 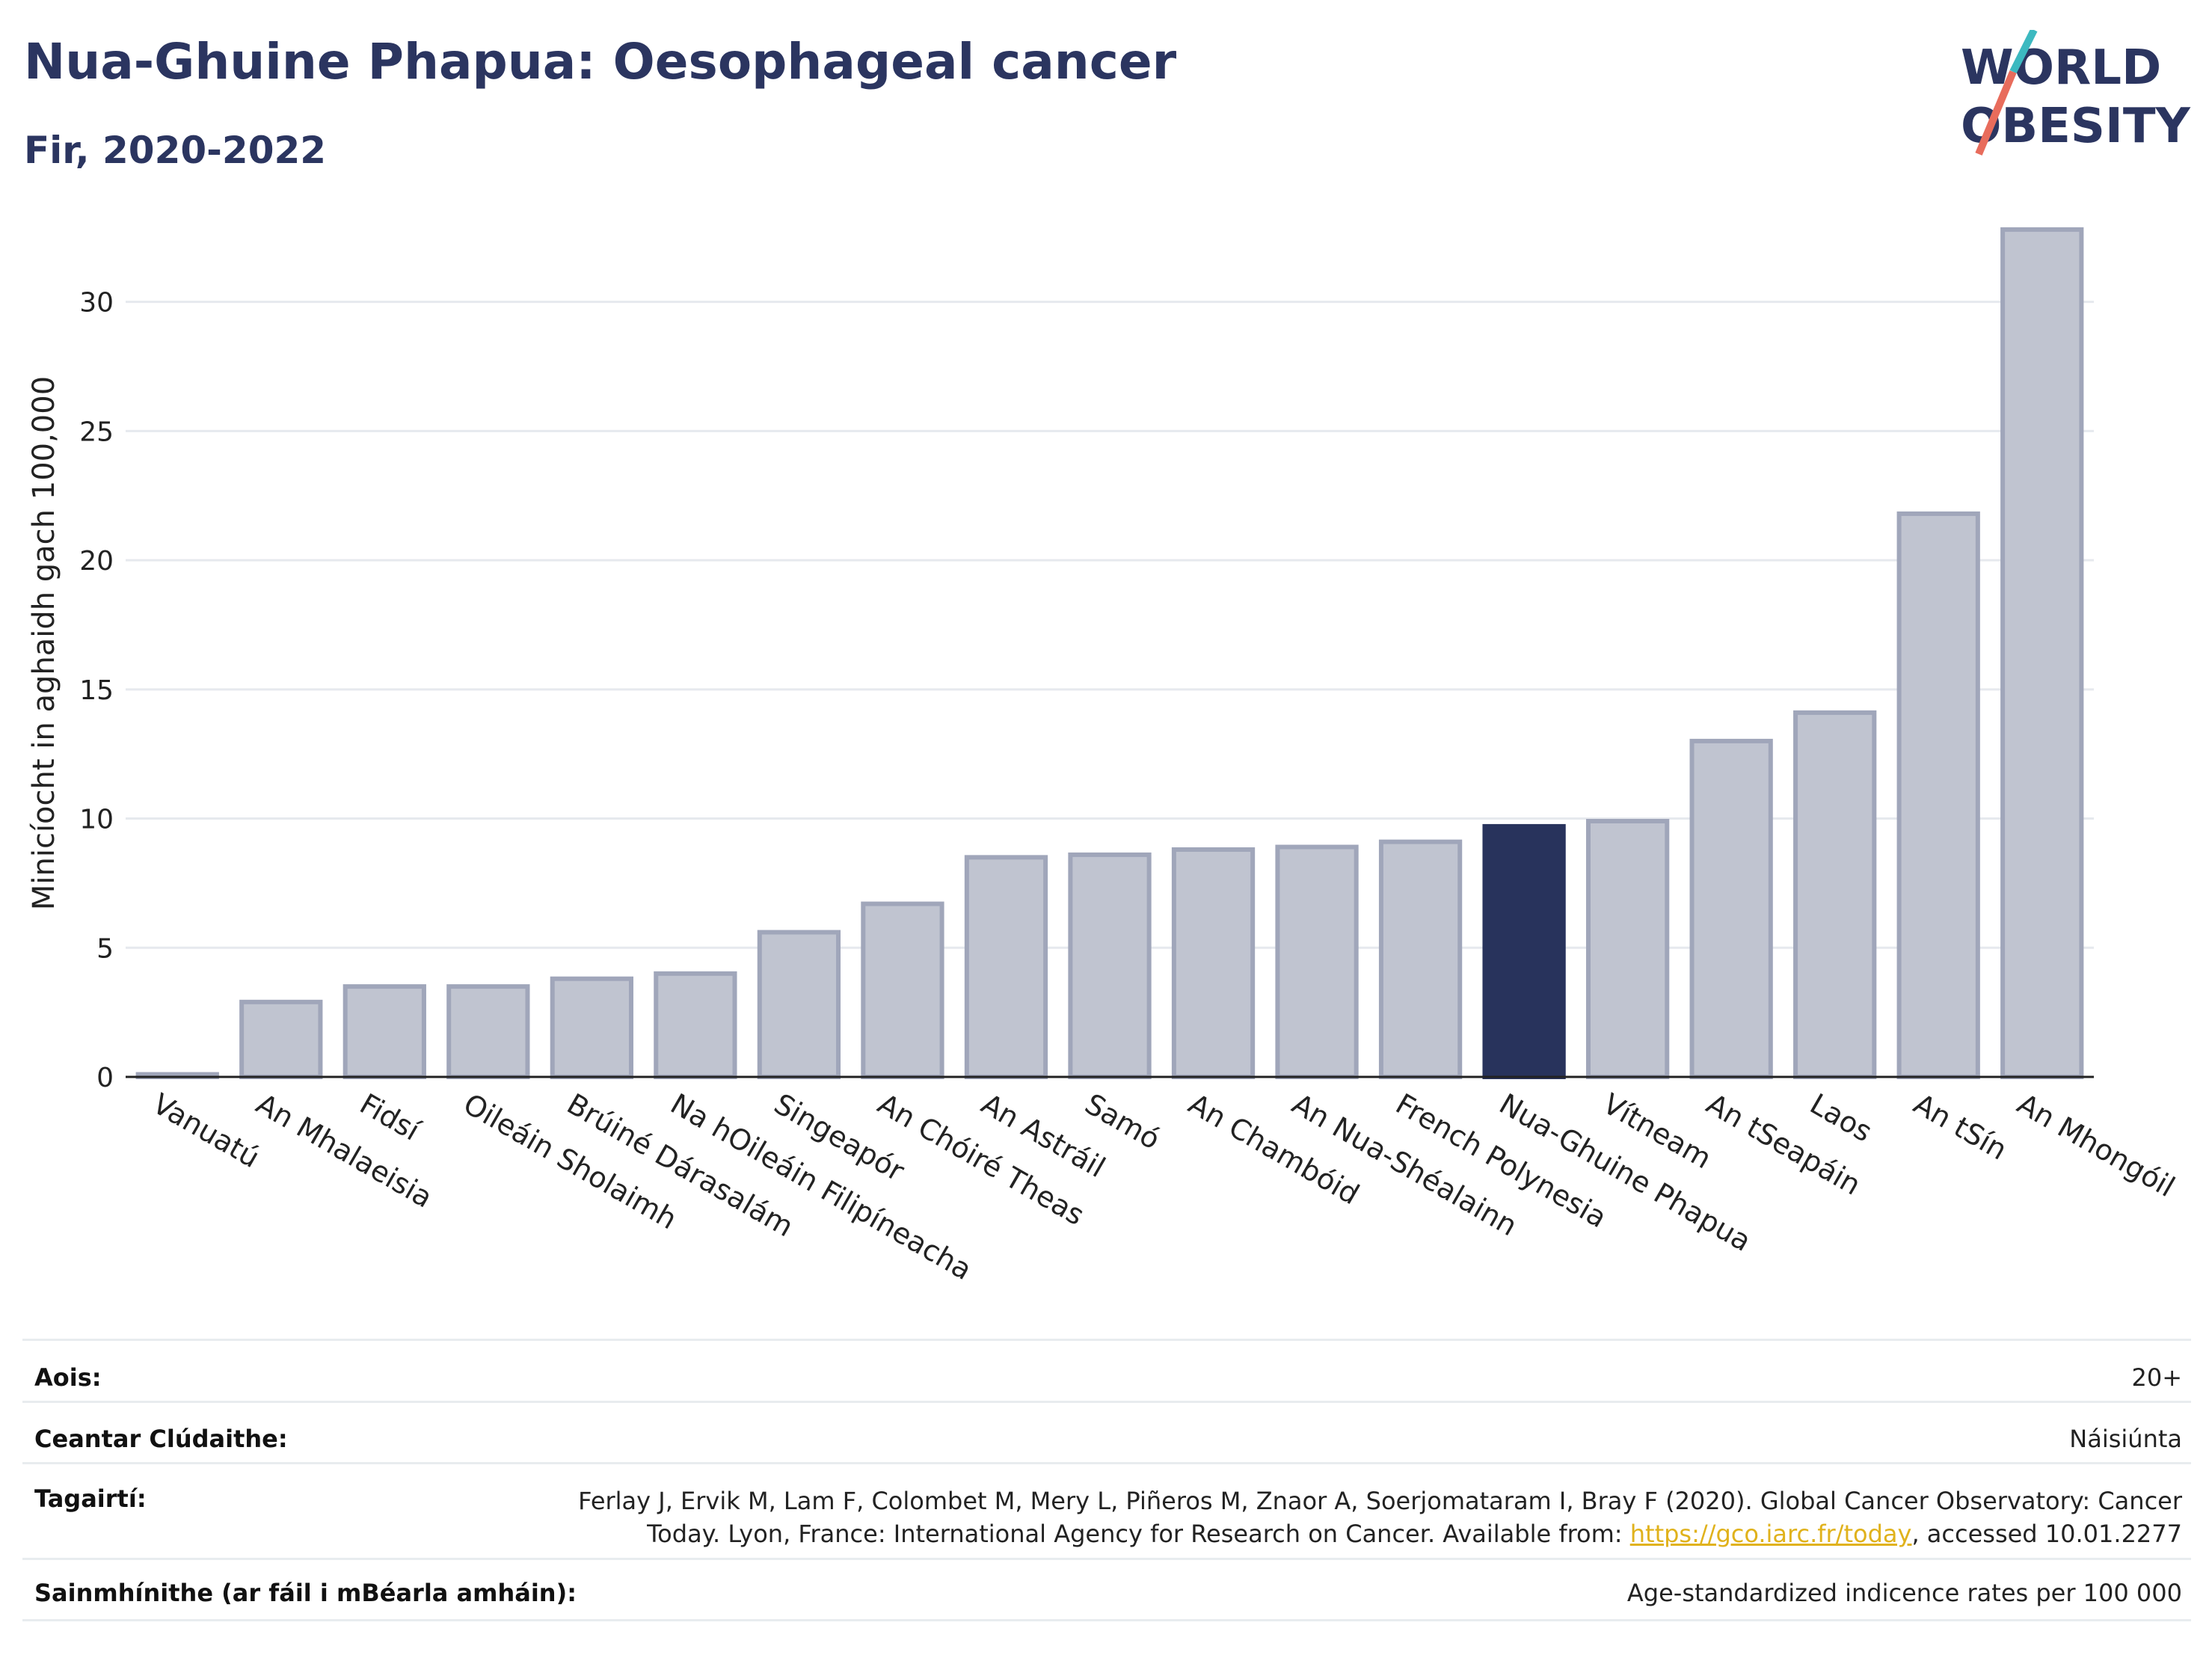 What do you see at coordinates (1960, 1127) in the screenshot?
I see `x-tick-label: An tSín` at bounding box center [1960, 1127].